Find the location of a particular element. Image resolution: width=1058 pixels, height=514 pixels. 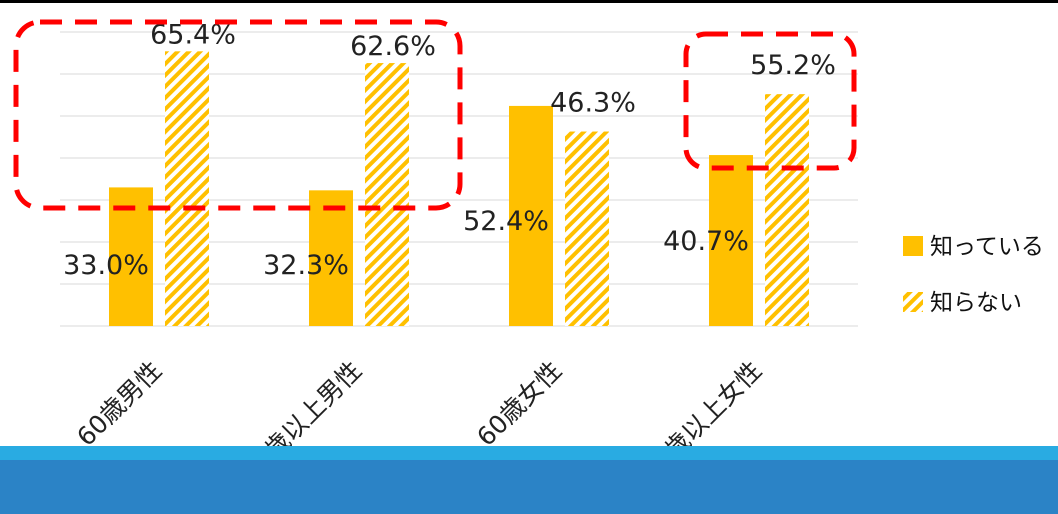

value-label-knows-not: 55.2% is located at coordinates (793, 65).